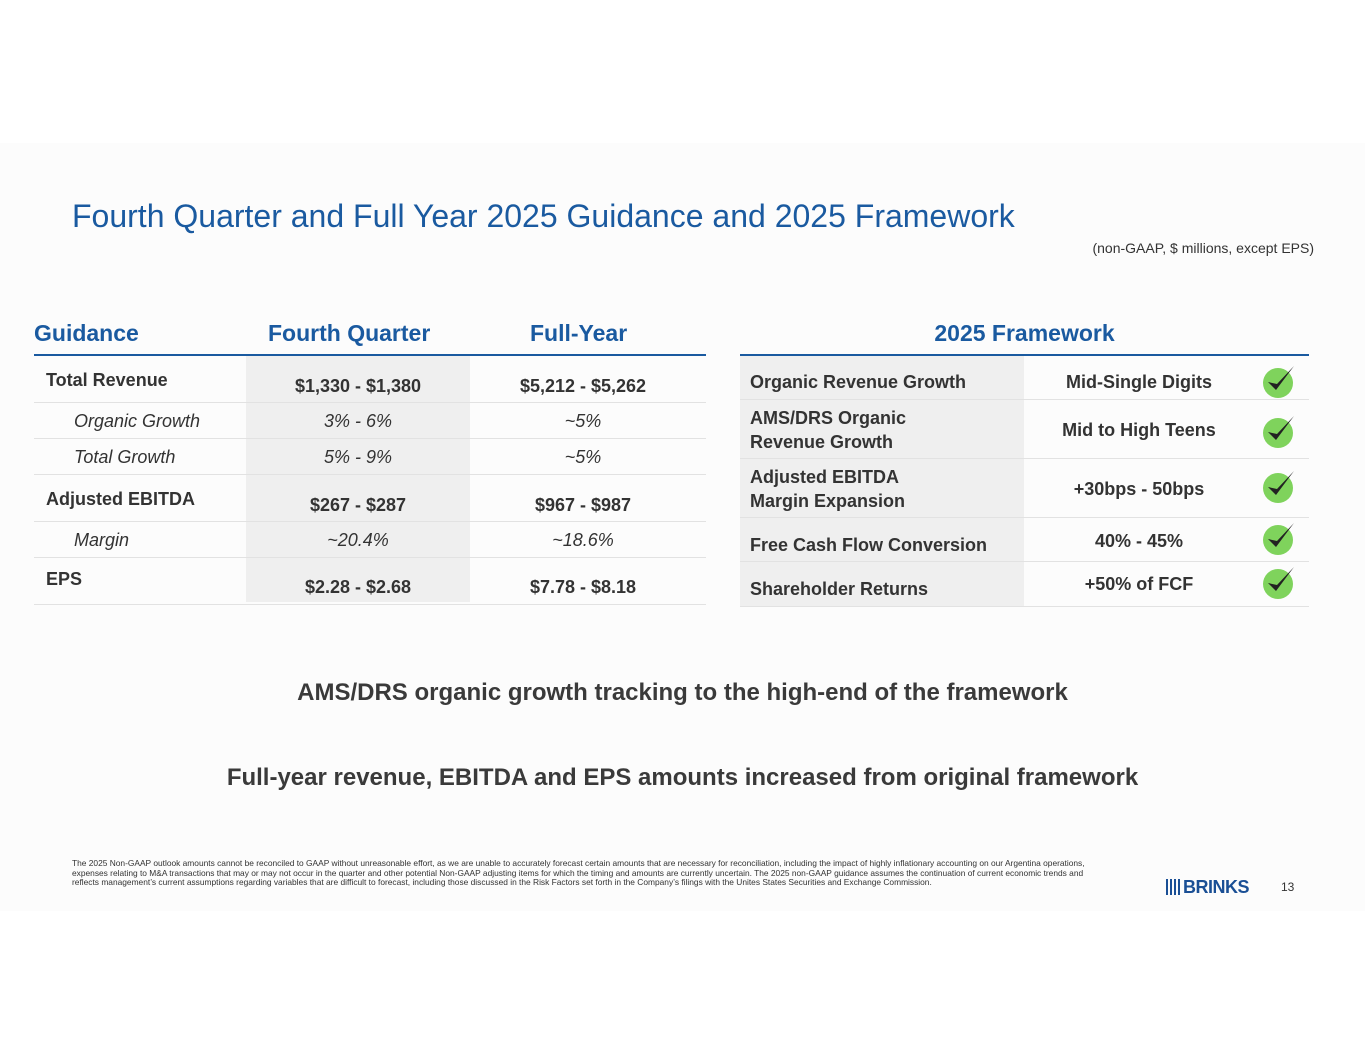 This screenshot has width=1365, height=1055. I want to click on table-row-eps: EPS $2.28 - $2.68 $7.78 - $8.18, so click(370, 581).